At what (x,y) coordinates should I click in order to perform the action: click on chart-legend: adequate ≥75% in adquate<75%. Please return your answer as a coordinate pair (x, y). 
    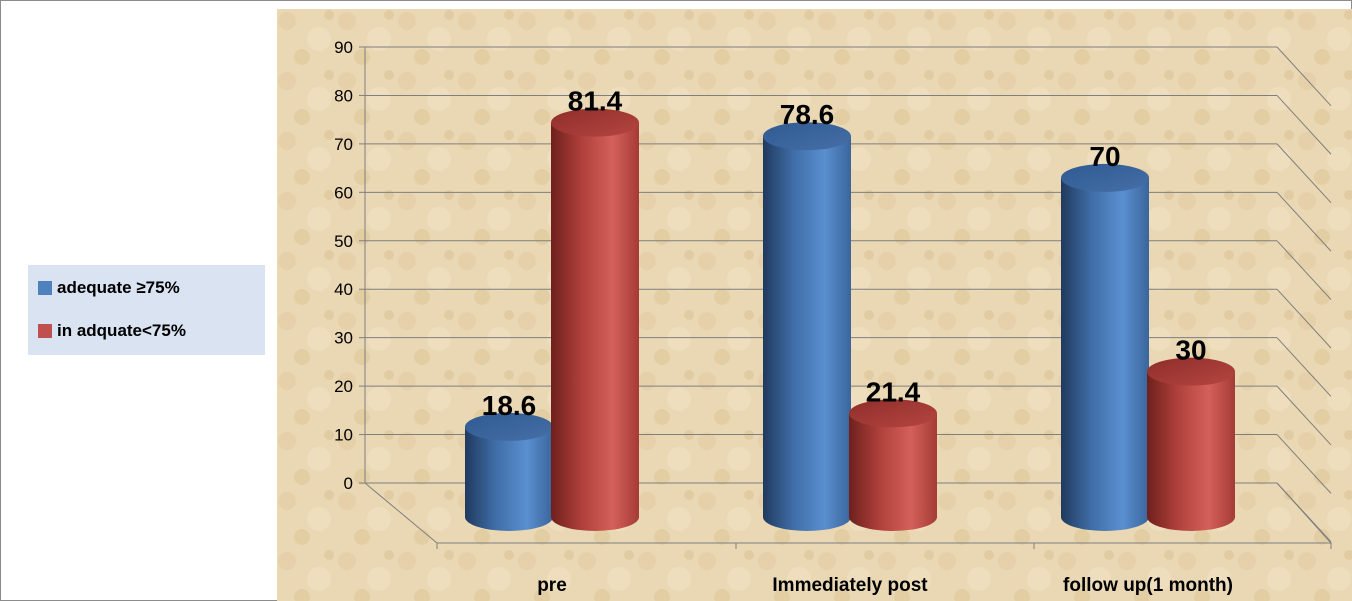
    Looking at the image, I should click on (146, 310).